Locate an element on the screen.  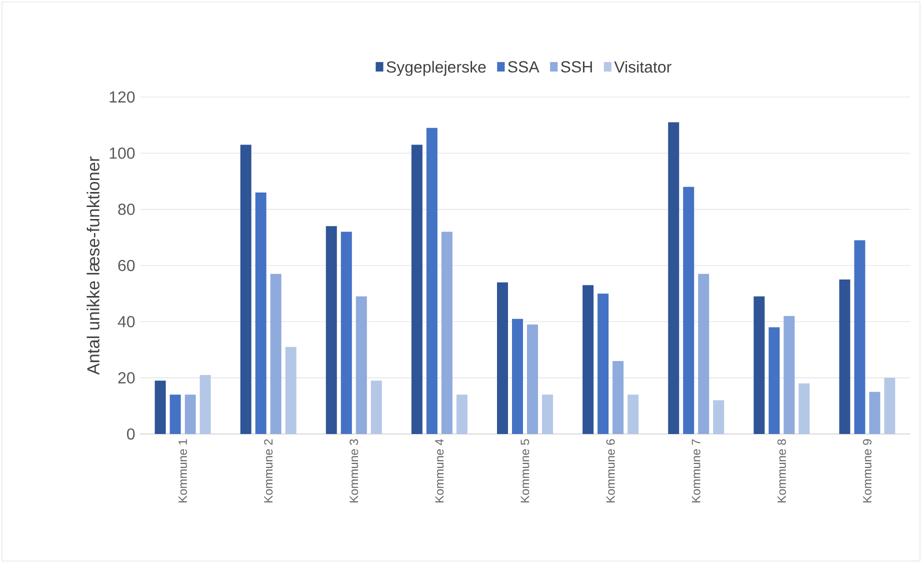
y-tick-label: 20 is located at coordinates (126, 378).